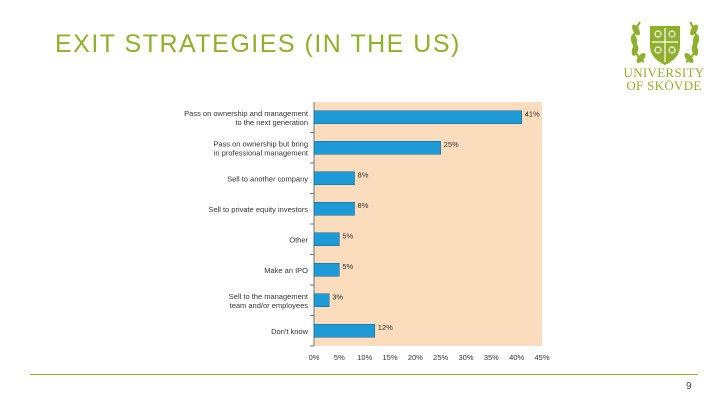 The height and width of the screenshot is (405, 720). I want to click on data-label: 3%, so click(337, 296).